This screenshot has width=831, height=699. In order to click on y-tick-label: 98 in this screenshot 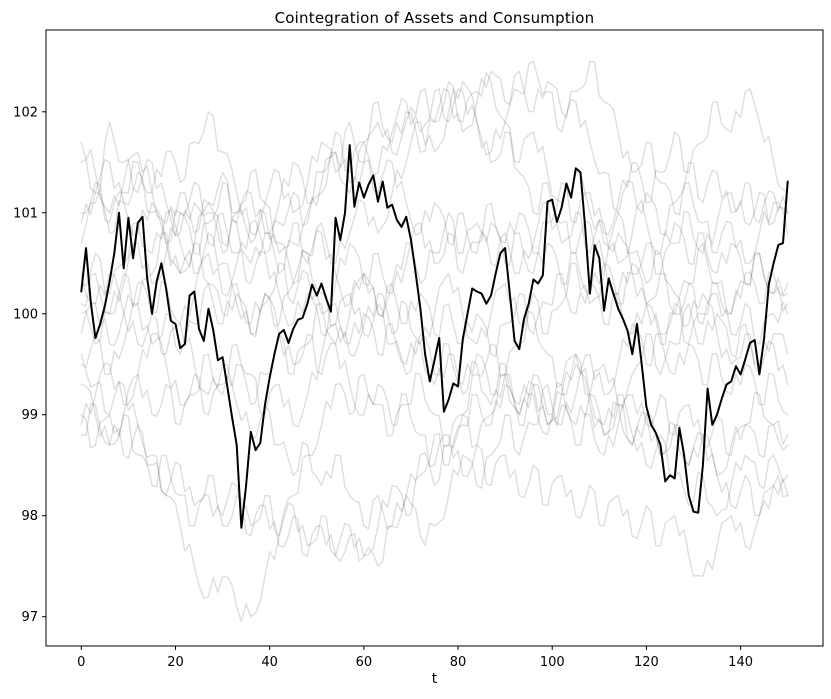, I will do `click(29, 516)`.